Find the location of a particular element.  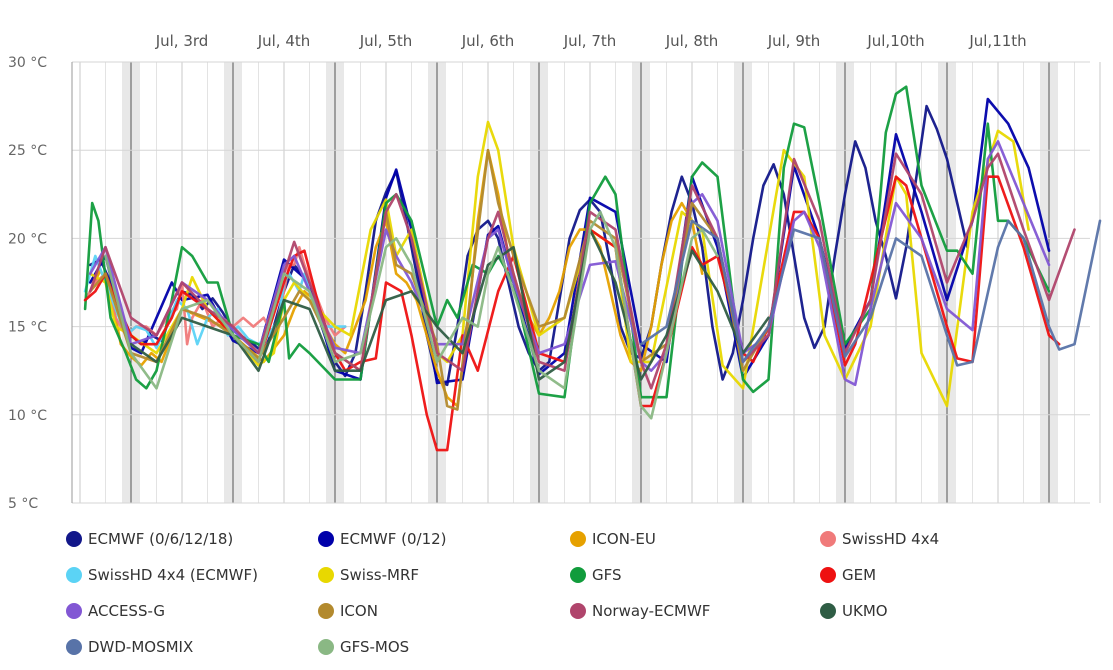

legend-item-6: GFS is located at coordinates (596, 575).